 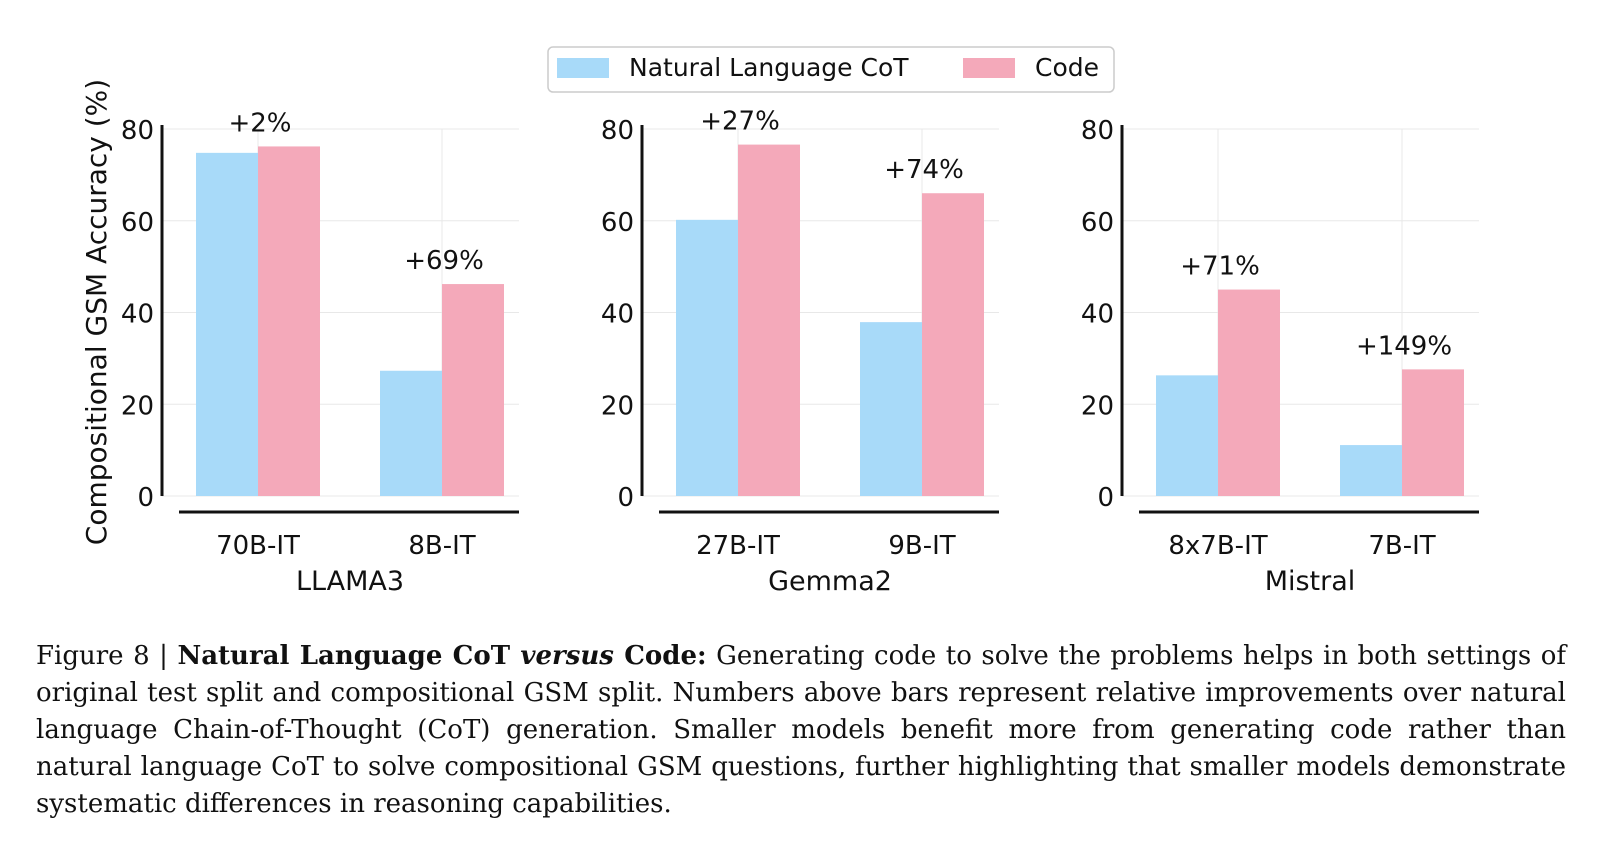 I want to click on bar-annotation: +27%, so click(x=740, y=122).